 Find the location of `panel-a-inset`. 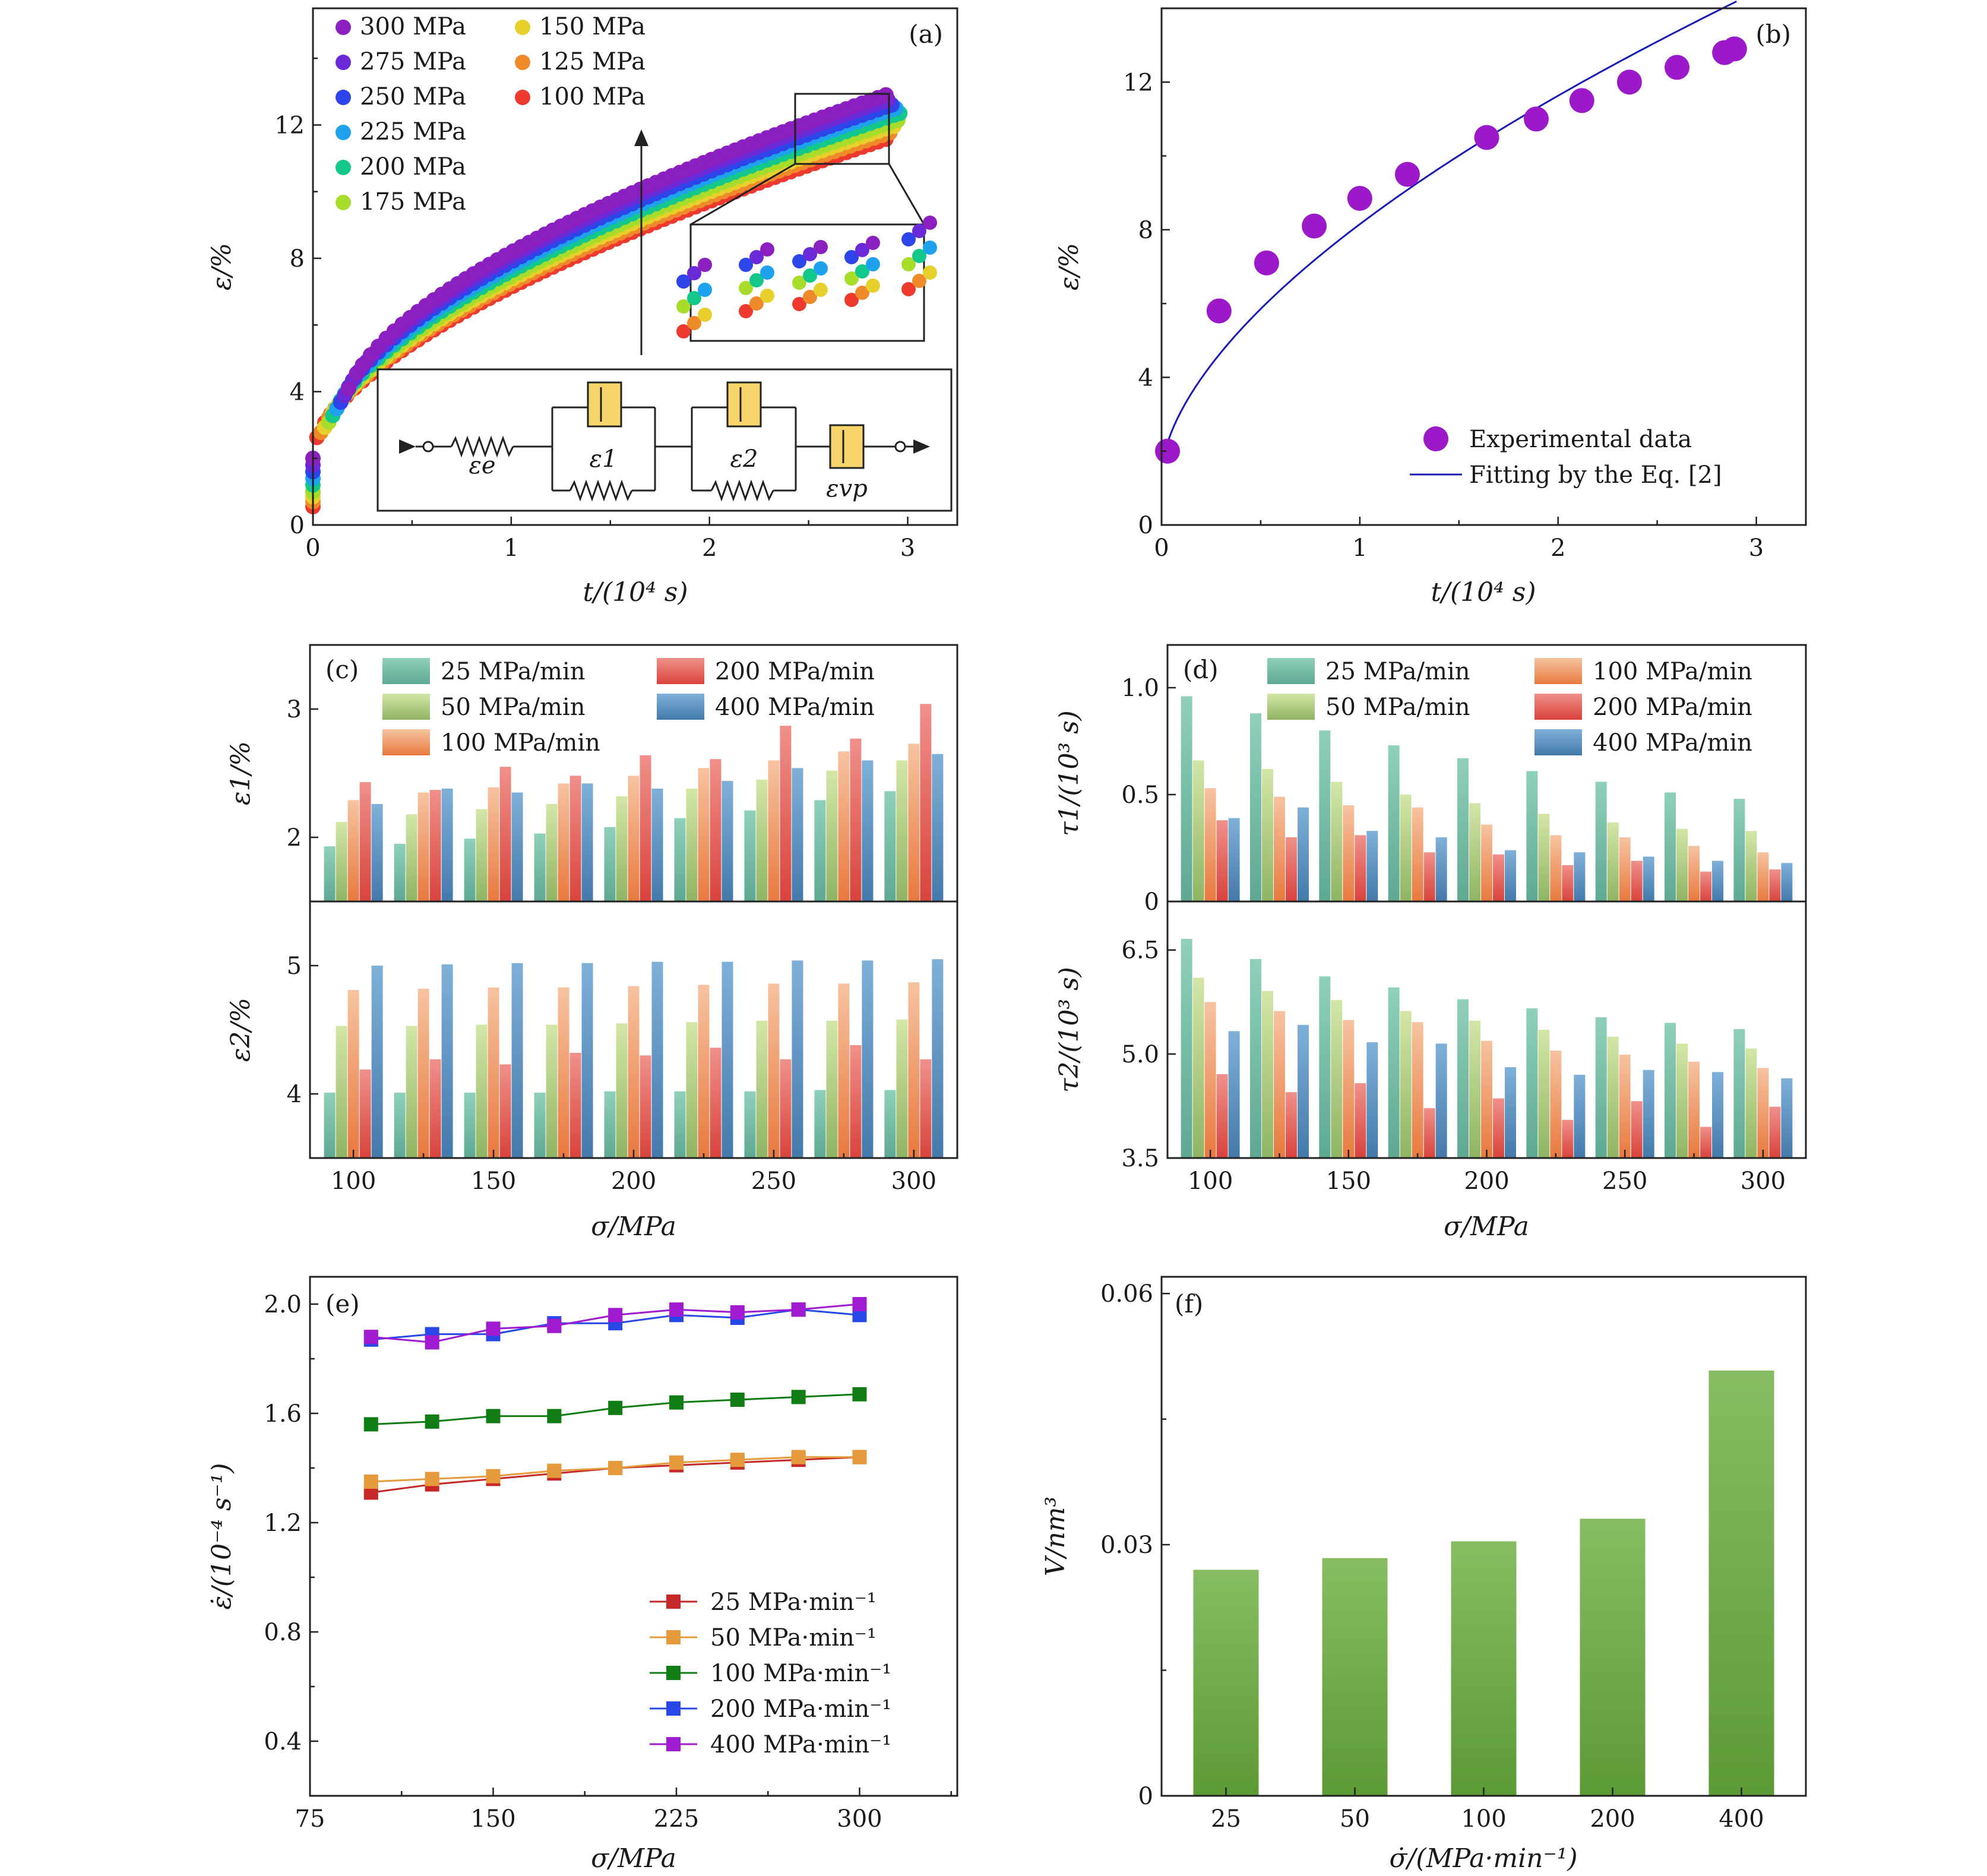

panel-a-inset is located at coordinates (807, 282).